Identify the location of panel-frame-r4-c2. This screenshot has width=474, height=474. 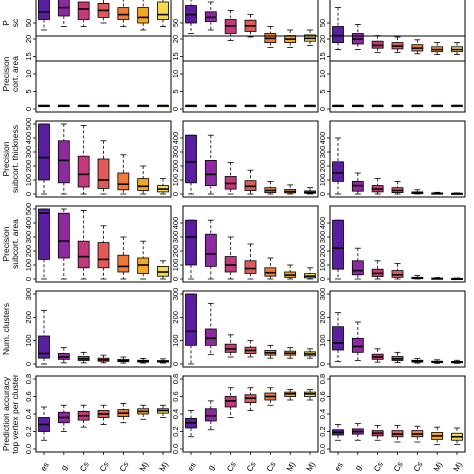
(397, 329).